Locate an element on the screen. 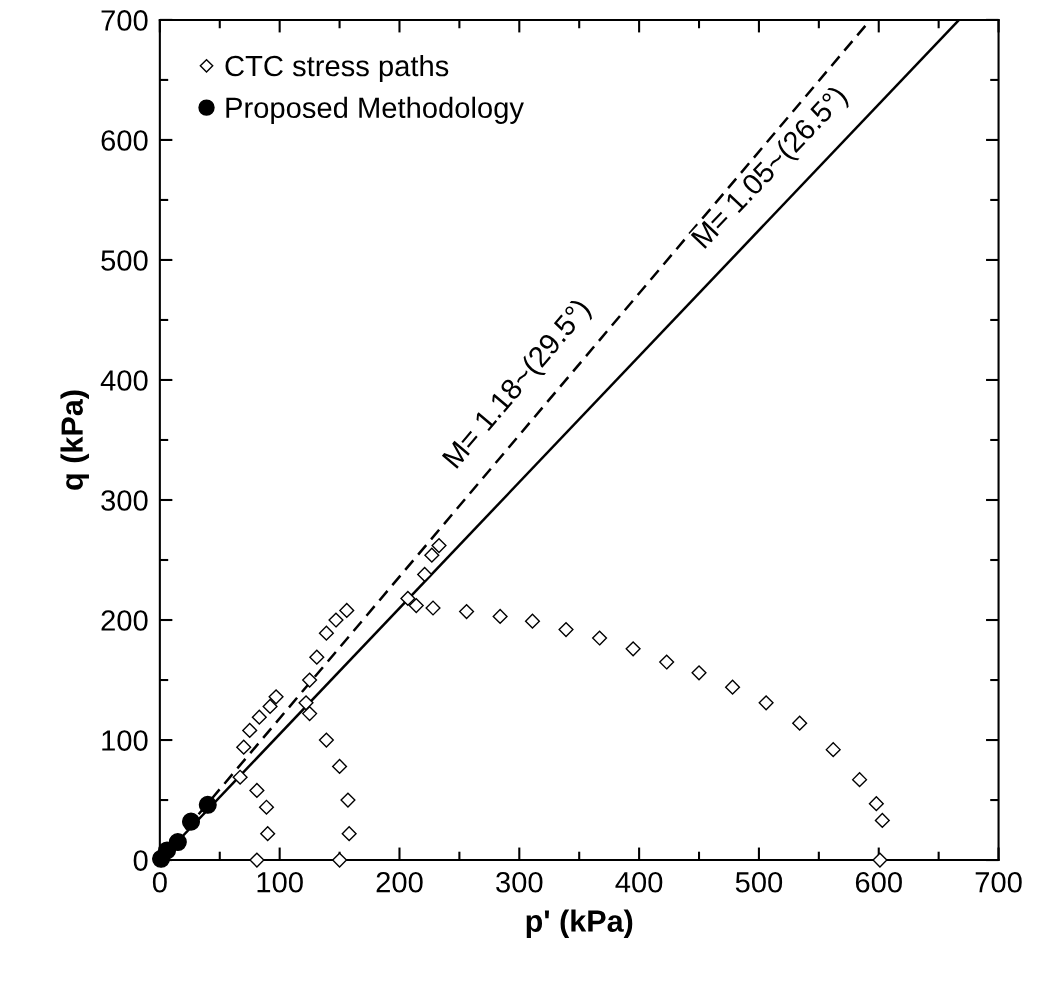  x-tick-label: 600 is located at coordinates (878, 882).